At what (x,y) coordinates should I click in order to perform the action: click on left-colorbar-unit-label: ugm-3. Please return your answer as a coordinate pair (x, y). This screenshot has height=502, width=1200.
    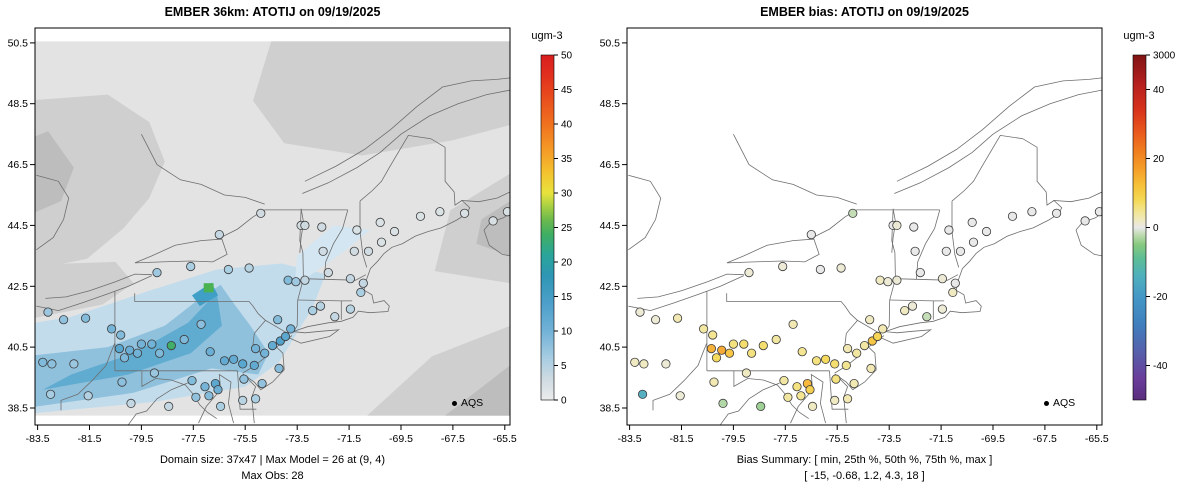
    Looking at the image, I should click on (547, 36).